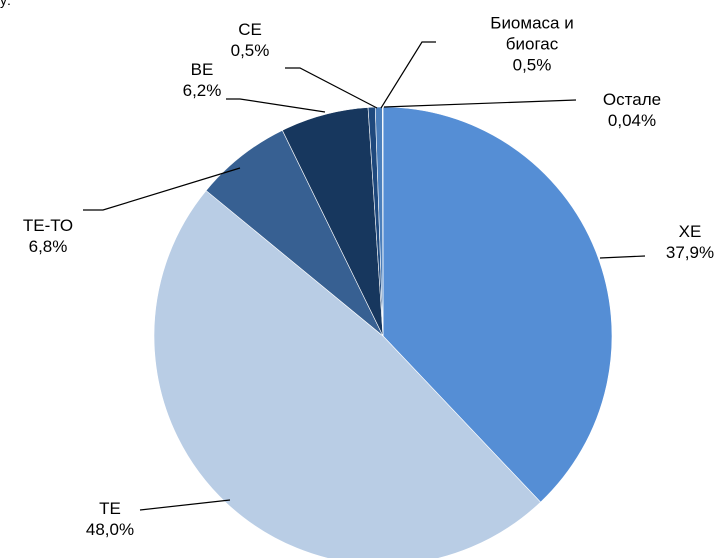 Image resolution: width=728 pixels, height=558 pixels. Describe the element at coordinates (690, 231) in the screenshot. I see `label-name: ХЕ` at that location.